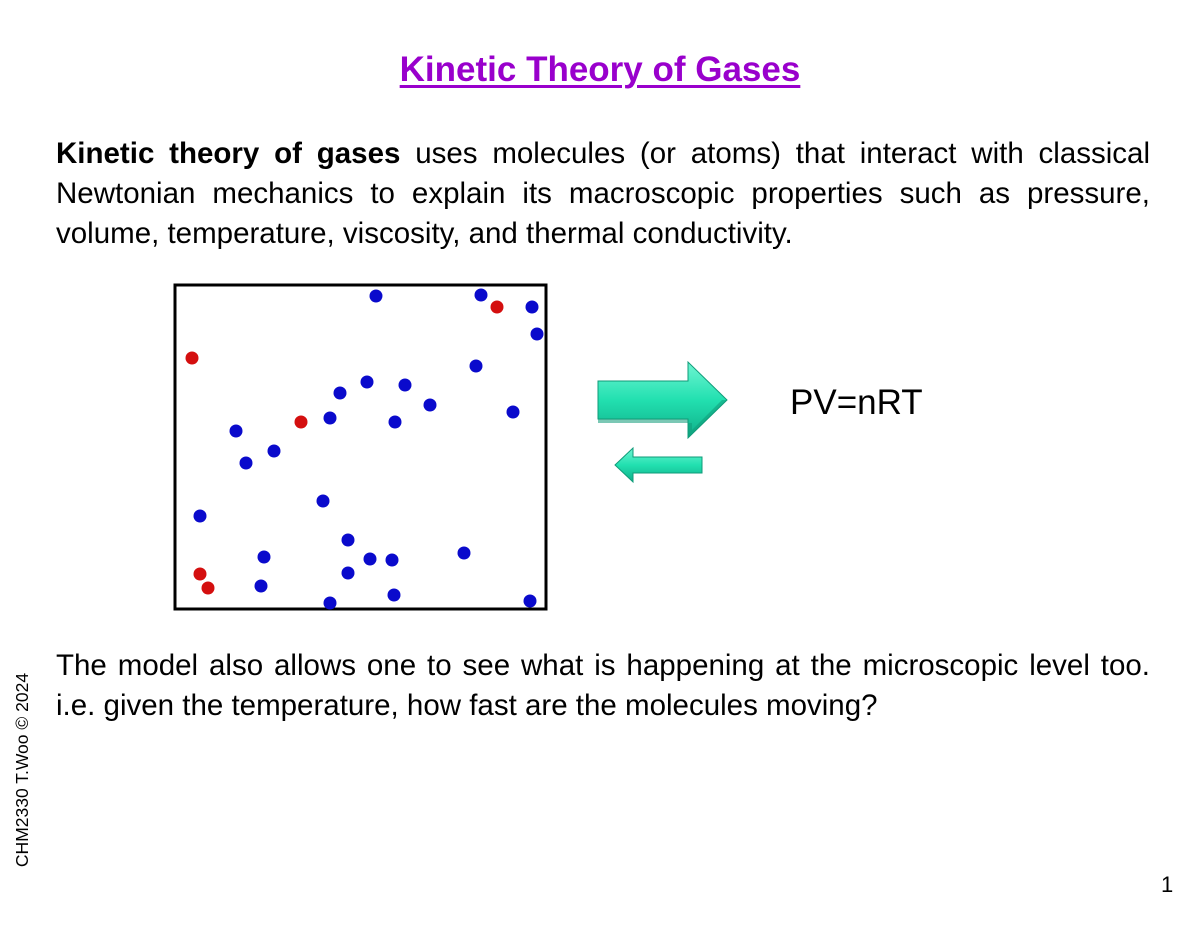 The image size is (1200, 927). Describe the element at coordinates (228, 153) in the screenshot. I see `intro-bold-lead: Kinetic theory of gases` at that location.